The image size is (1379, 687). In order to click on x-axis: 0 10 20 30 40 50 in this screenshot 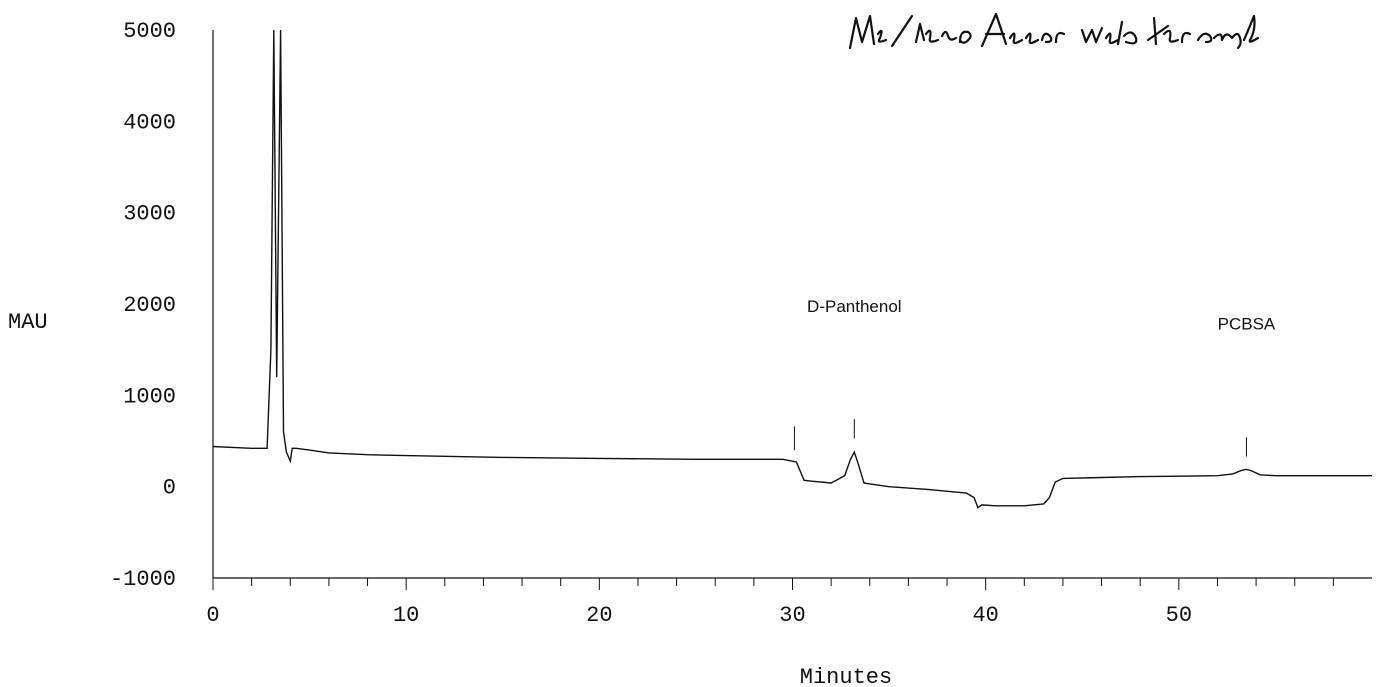, I will do `click(789, 602)`.